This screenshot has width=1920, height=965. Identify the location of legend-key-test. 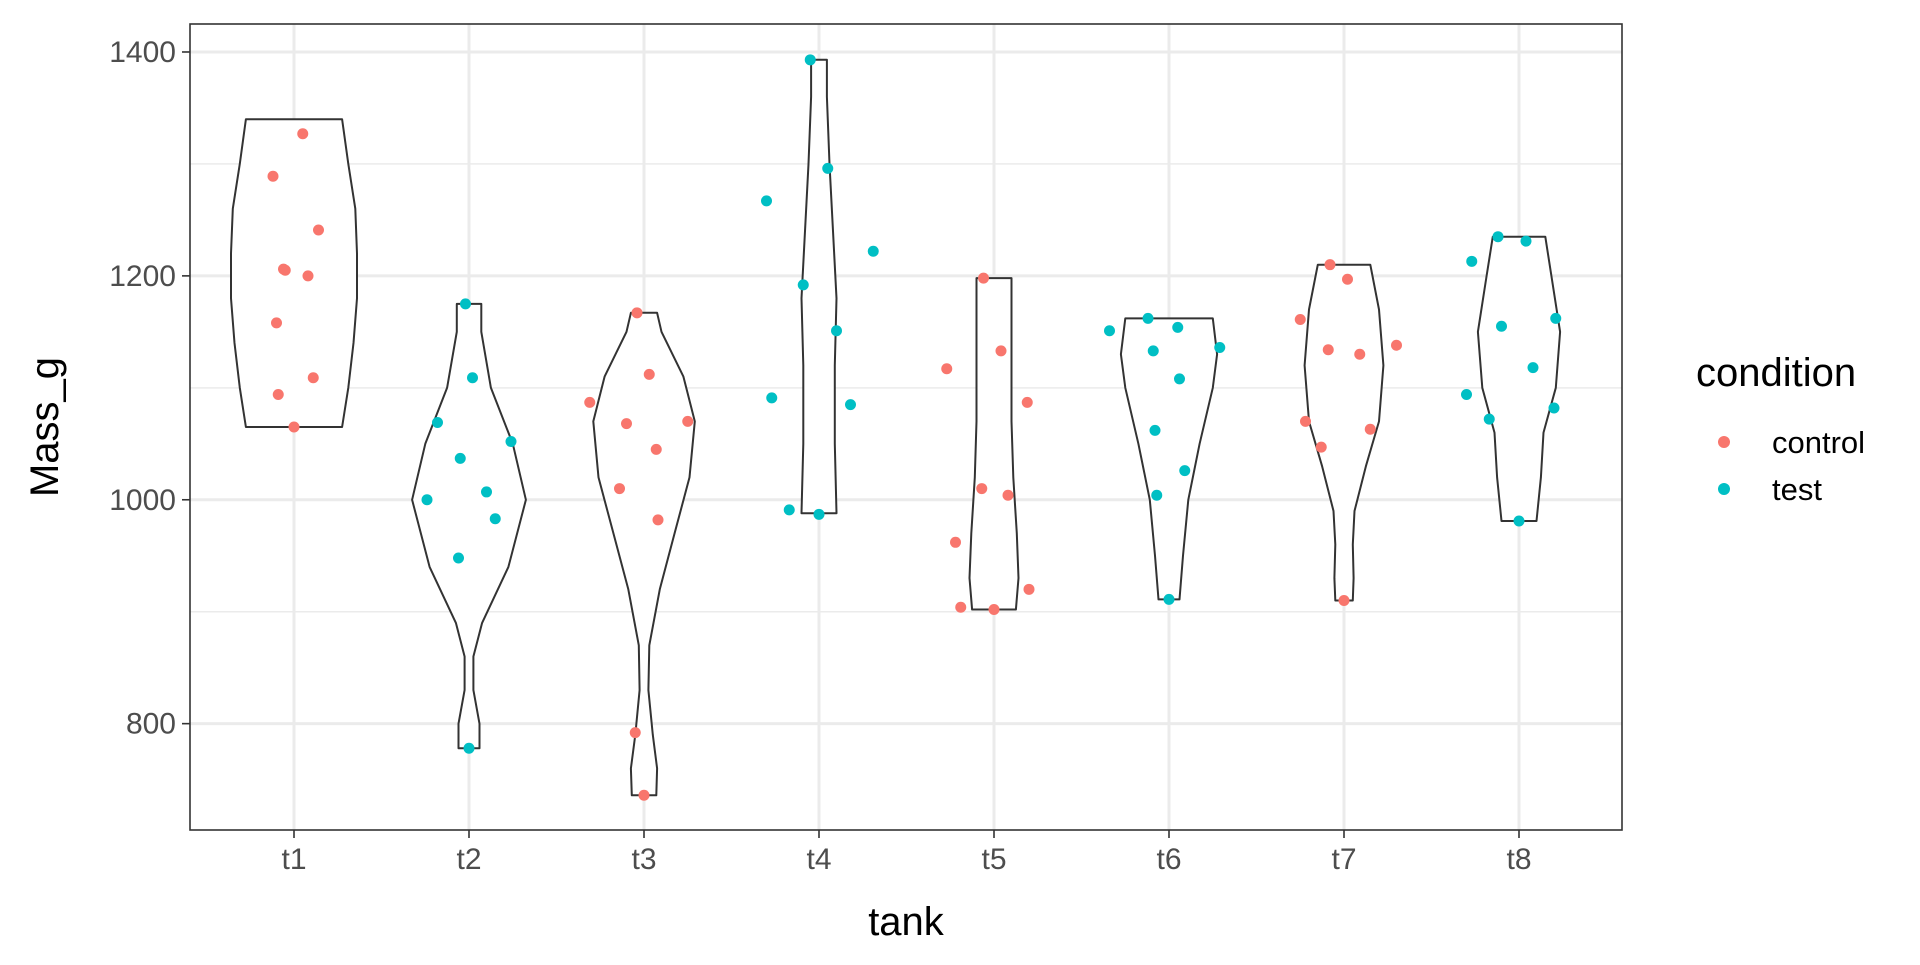
(1724, 489).